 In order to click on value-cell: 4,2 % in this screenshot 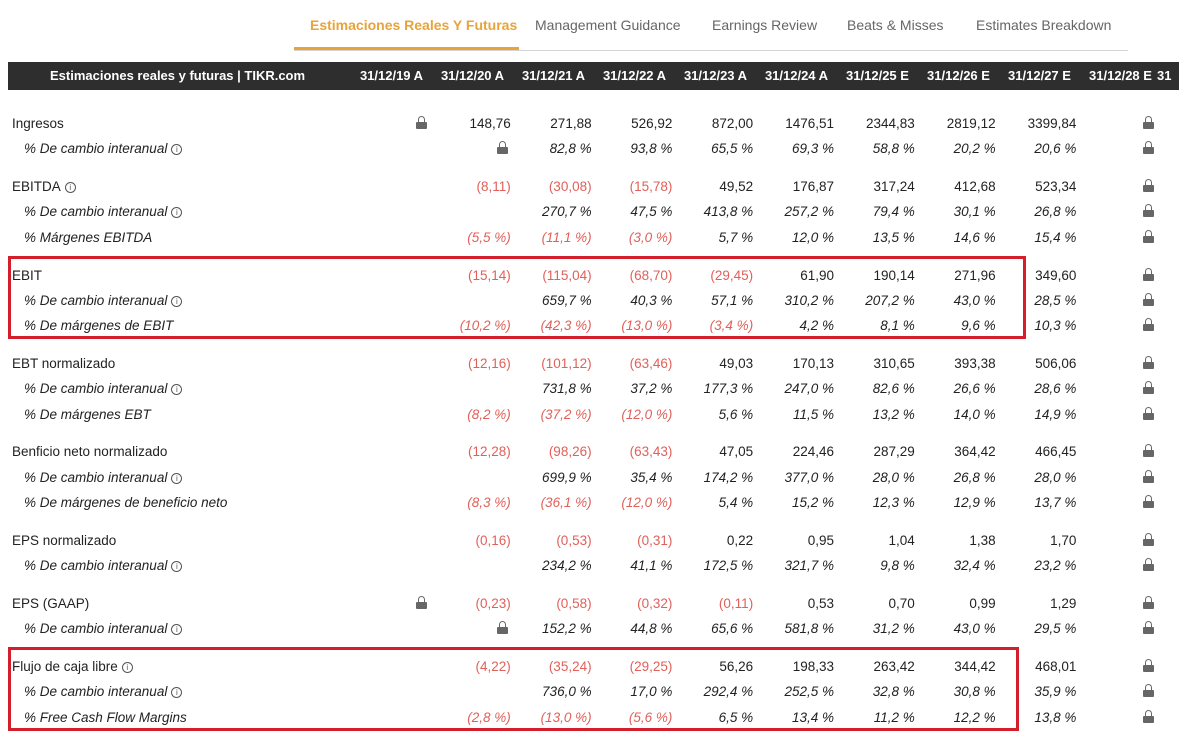, I will do `click(816, 326)`.